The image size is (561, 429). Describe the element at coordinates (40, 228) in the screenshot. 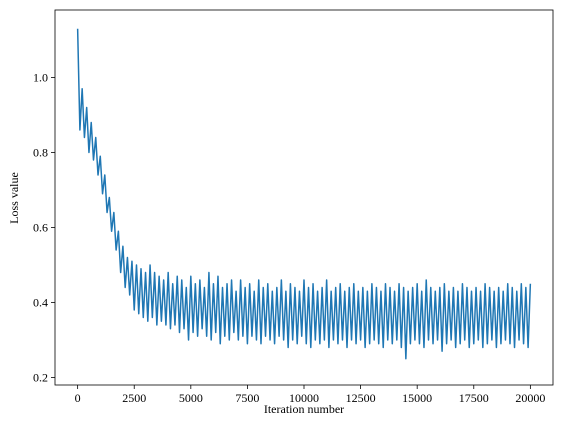

I see `y-tick-label: 0.6` at that location.